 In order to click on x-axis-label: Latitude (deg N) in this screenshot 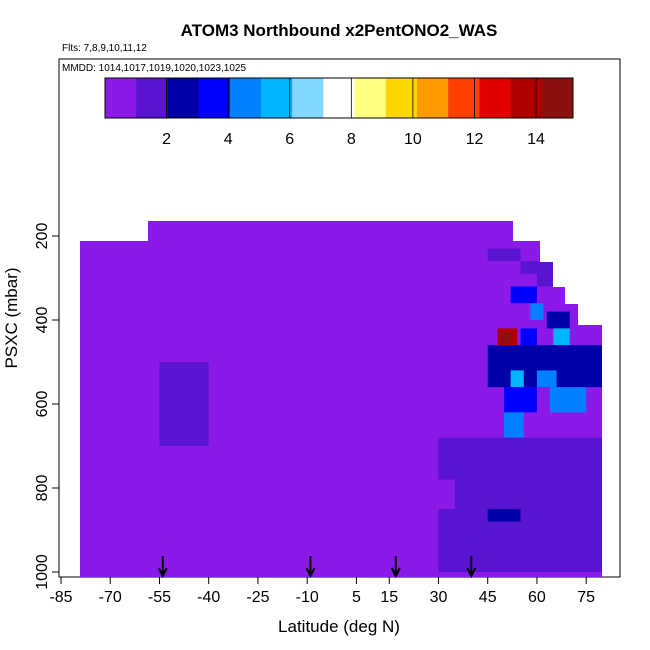, I will do `click(339, 626)`.